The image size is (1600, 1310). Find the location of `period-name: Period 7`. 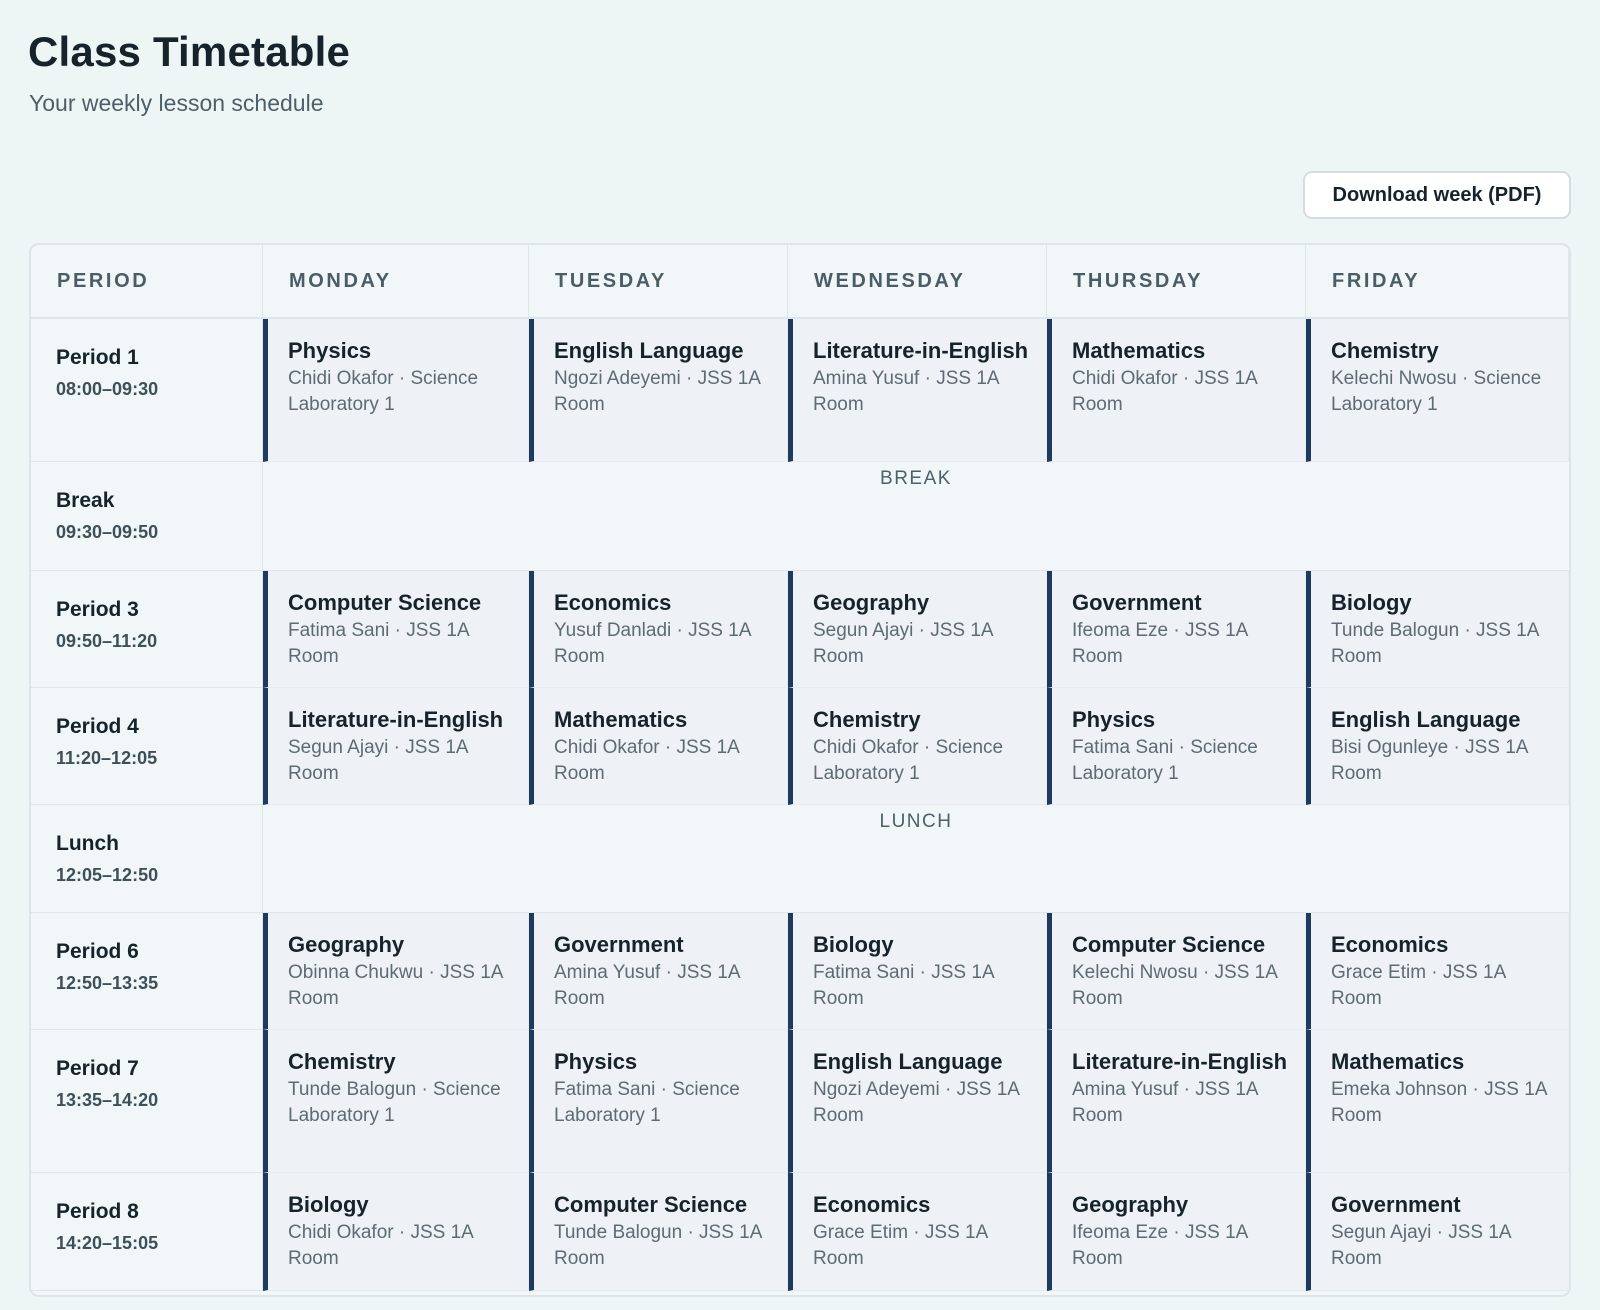

period-name: Period 7 is located at coordinates (97, 1068).